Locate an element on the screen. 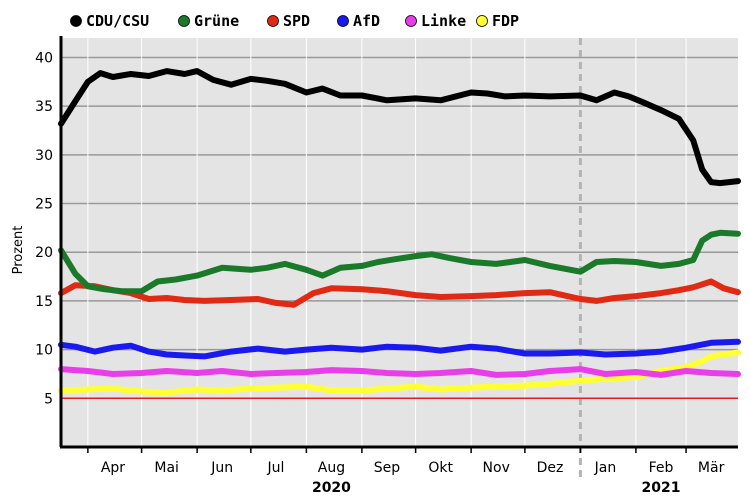  x-tick-label: Mai is located at coordinates (166, 468).